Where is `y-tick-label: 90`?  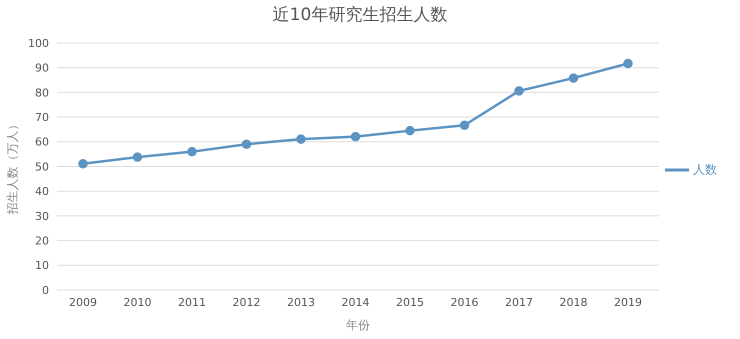
y-tick-label: 90 is located at coordinates (42, 68).